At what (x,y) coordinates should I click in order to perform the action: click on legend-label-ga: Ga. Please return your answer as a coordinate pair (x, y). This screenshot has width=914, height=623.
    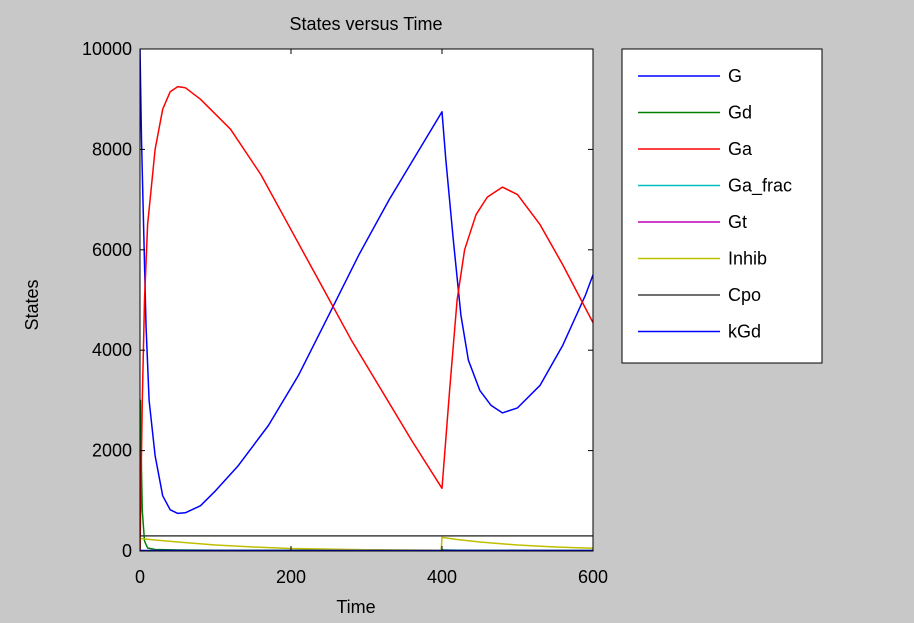
    Looking at the image, I should click on (740, 149).